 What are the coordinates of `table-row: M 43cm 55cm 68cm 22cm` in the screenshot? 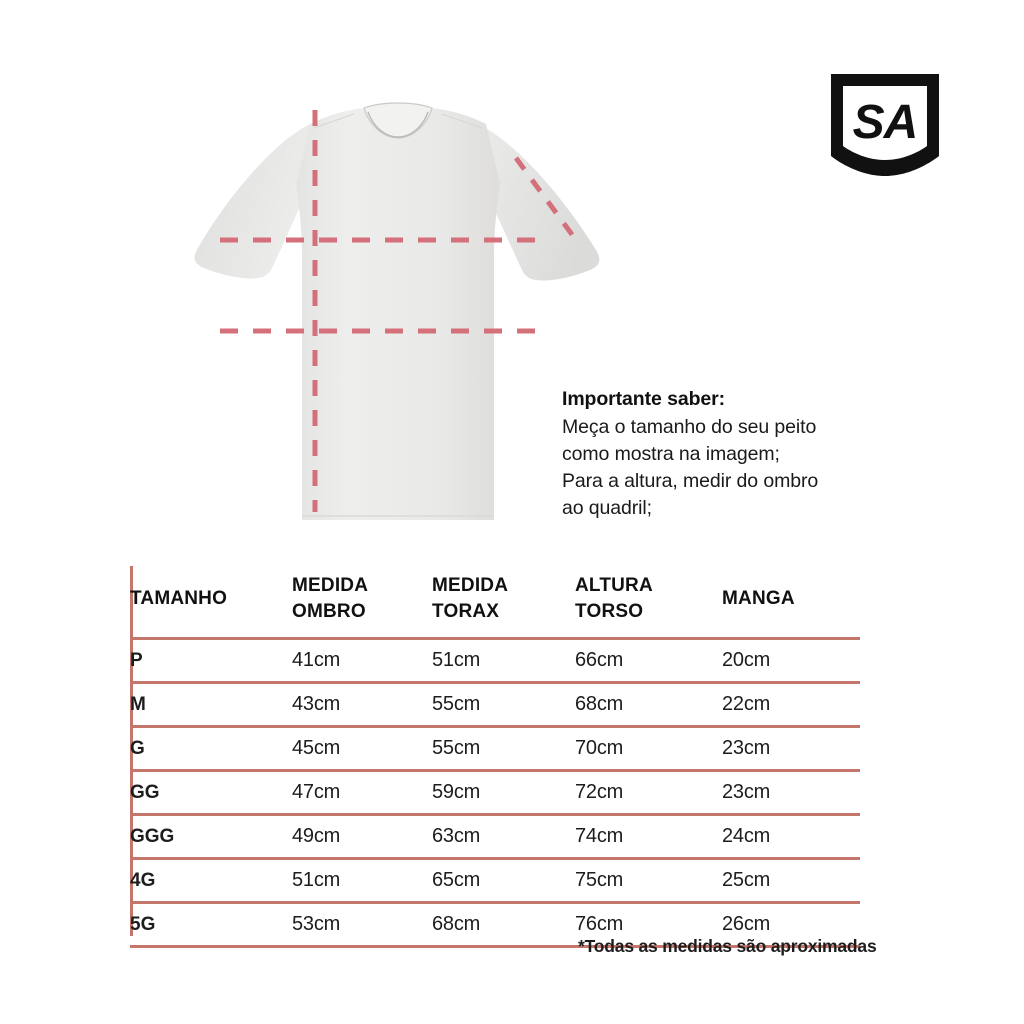 It's located at (495, 705).